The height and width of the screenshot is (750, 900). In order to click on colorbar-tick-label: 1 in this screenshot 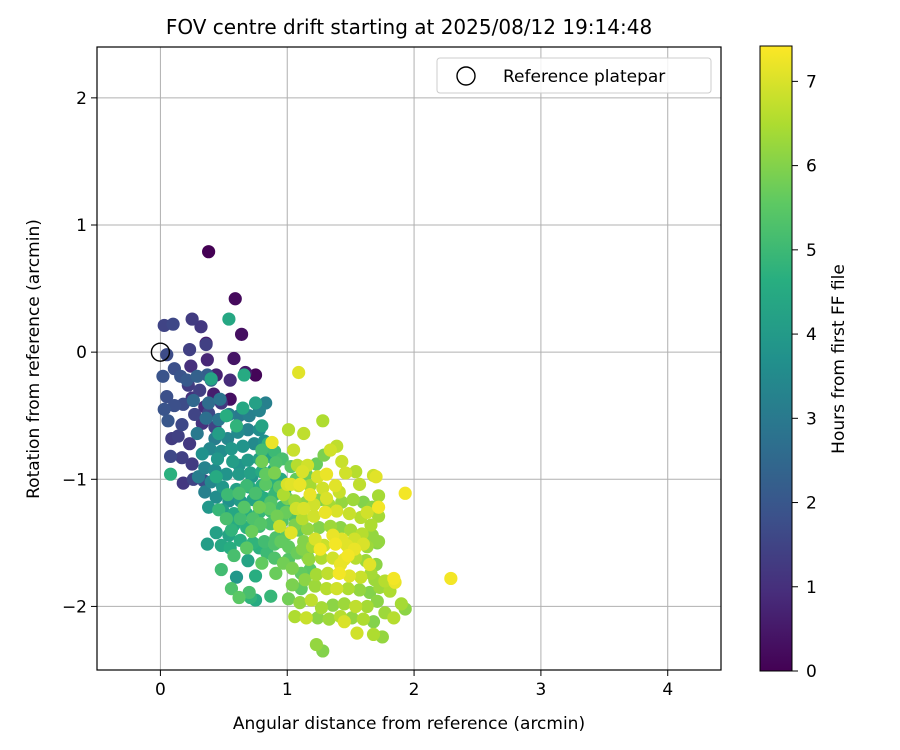, I will do `click(811, 588)`.